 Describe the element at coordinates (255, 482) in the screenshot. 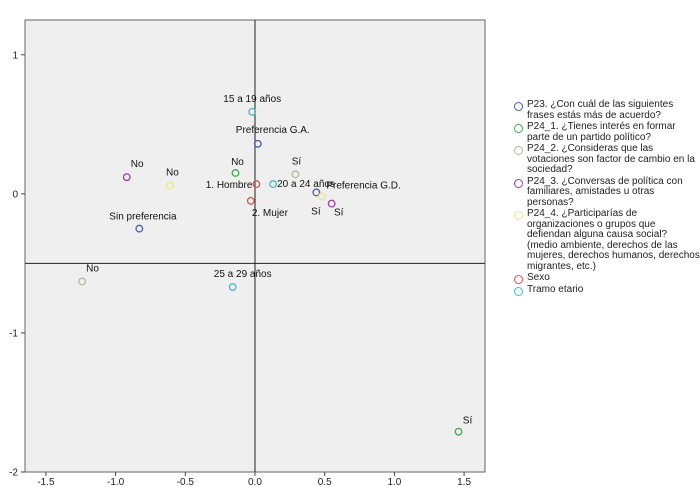

I see `x-tick-label: 0.0` at that location.